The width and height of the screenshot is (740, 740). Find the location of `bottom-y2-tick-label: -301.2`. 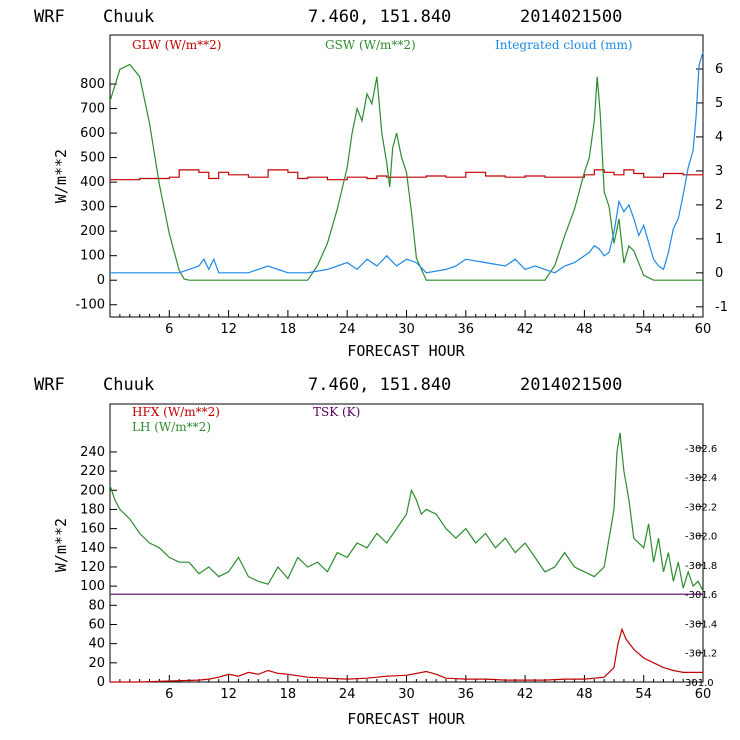

bottom-y2-tick-label: -301.2 is located at coordinates (701, 654).